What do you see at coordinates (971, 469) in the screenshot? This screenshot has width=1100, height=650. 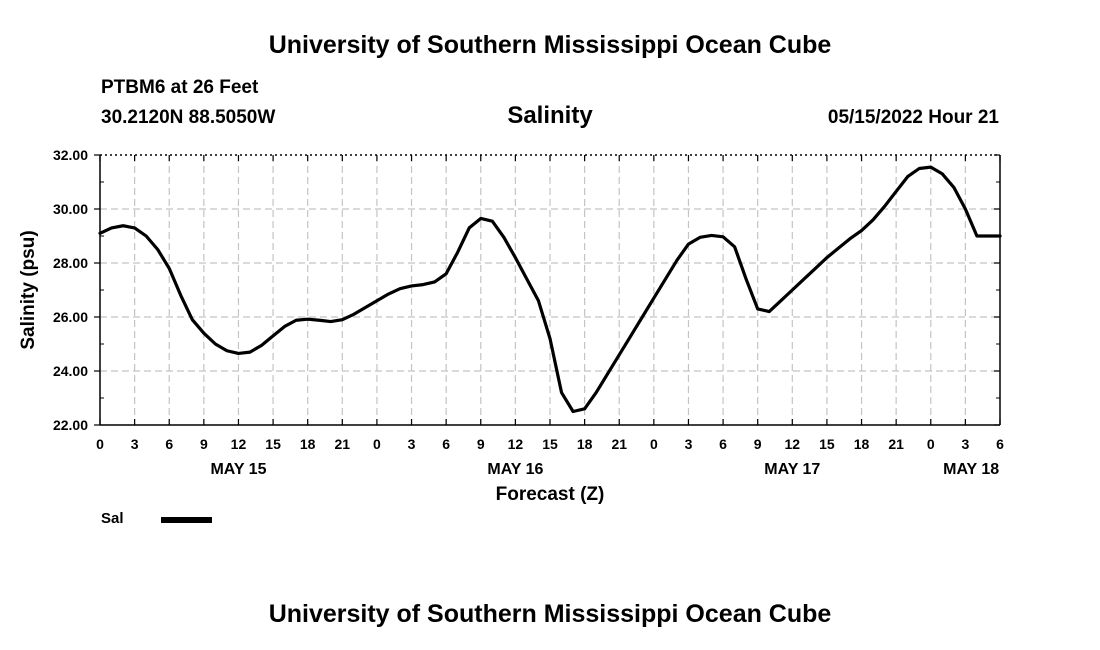 I see `x-date-label: MAY 18` at bounding box center [971, 469].